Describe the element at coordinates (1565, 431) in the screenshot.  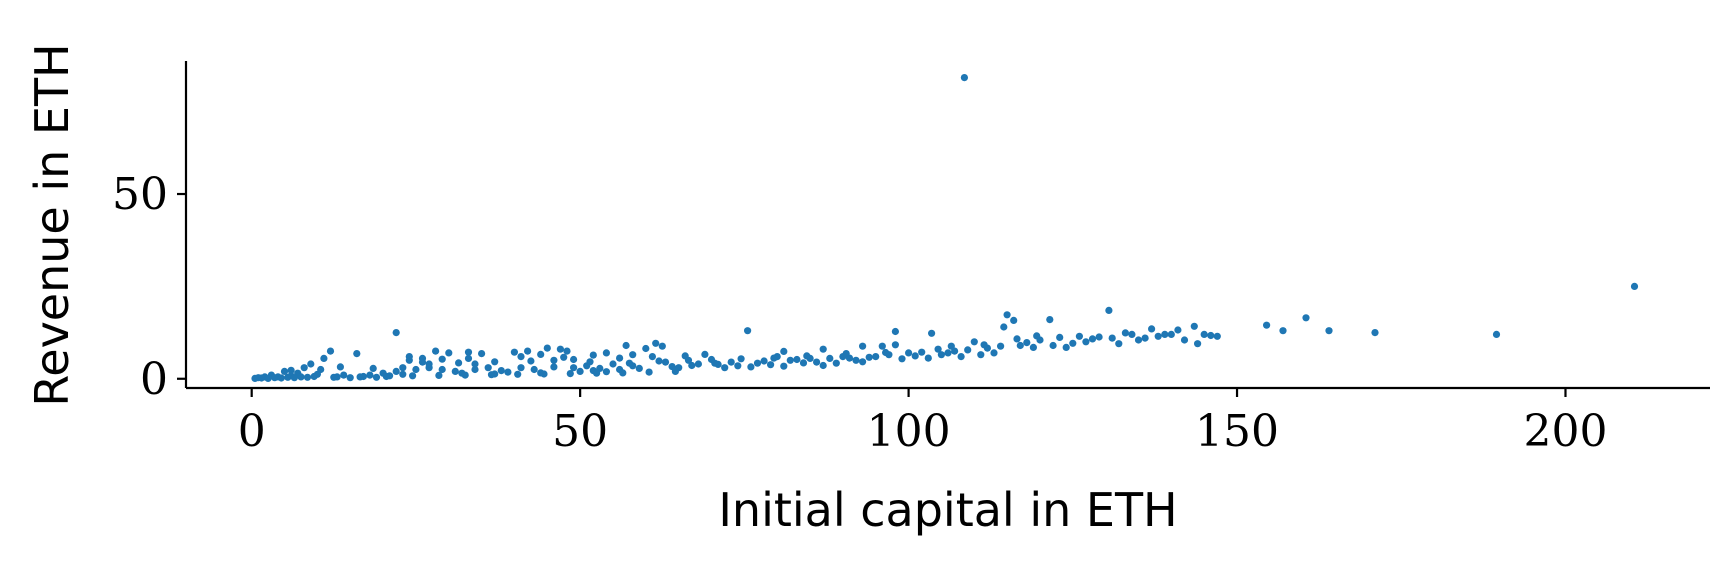
I see `x-tick-label: 200` at that location.